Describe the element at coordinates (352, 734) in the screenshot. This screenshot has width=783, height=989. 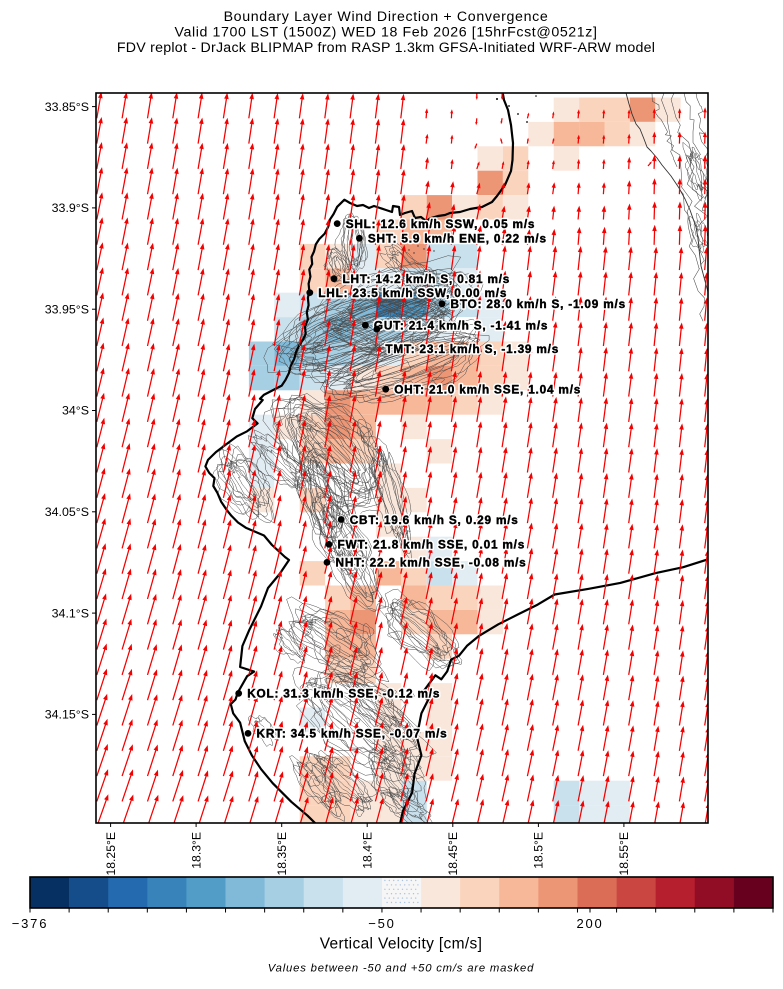
I see `svg-text: KRT: 34.5 km/h SSE, -0.07 m/s` at that location.